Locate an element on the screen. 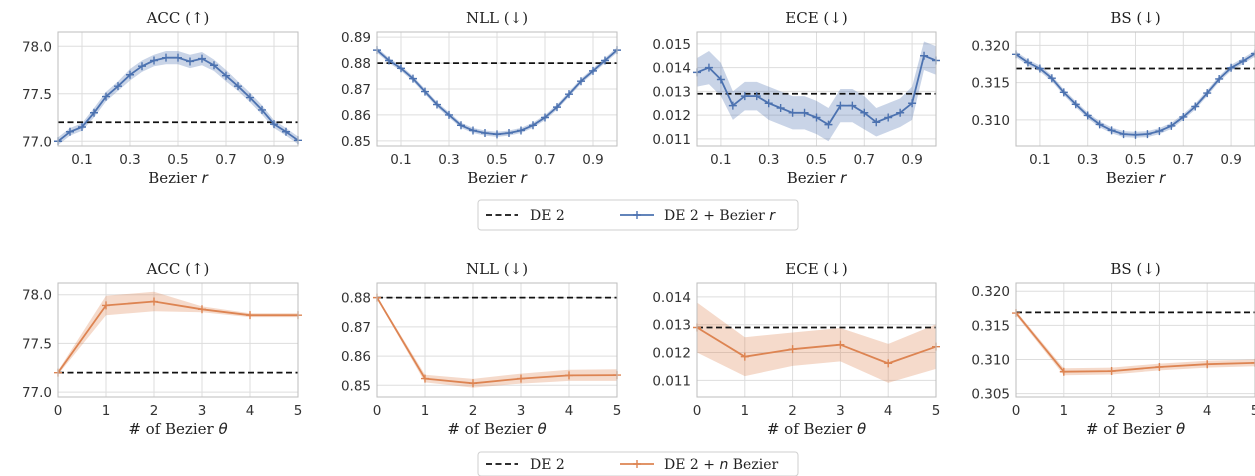 The height and width of the screenshot is (476, 1255). y-tick-label: 0.013 is located at coordinates (671, 92).